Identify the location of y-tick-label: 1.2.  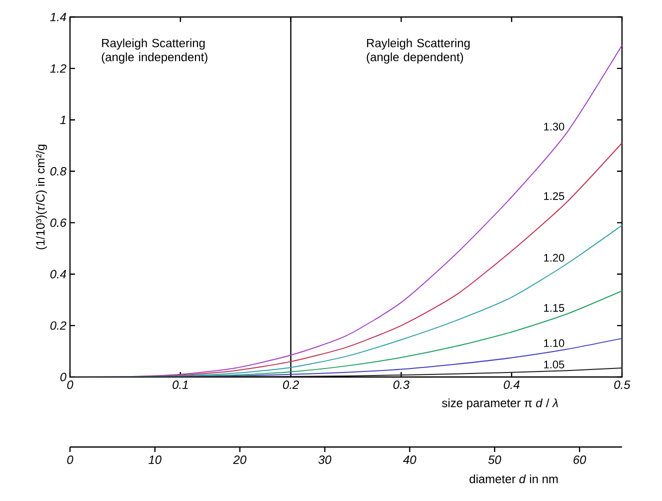
(58, 68).